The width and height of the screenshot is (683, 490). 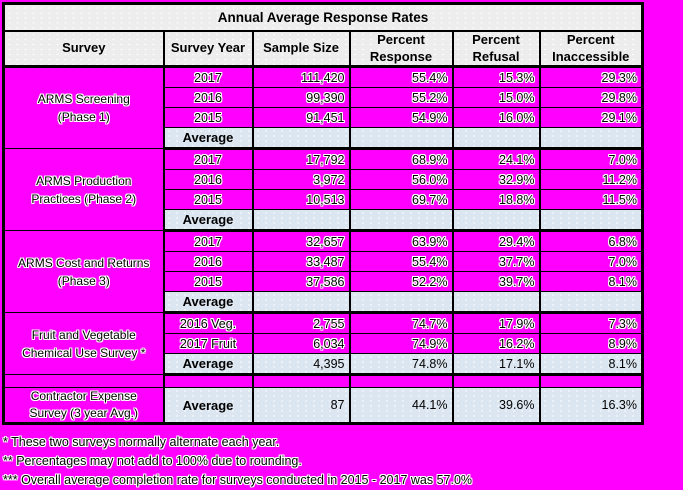 What do you see at coordinates (496, 179) in the screenshot?
I see `cell-percent-refusal: 32.9%` at bounding box center [496, 179].